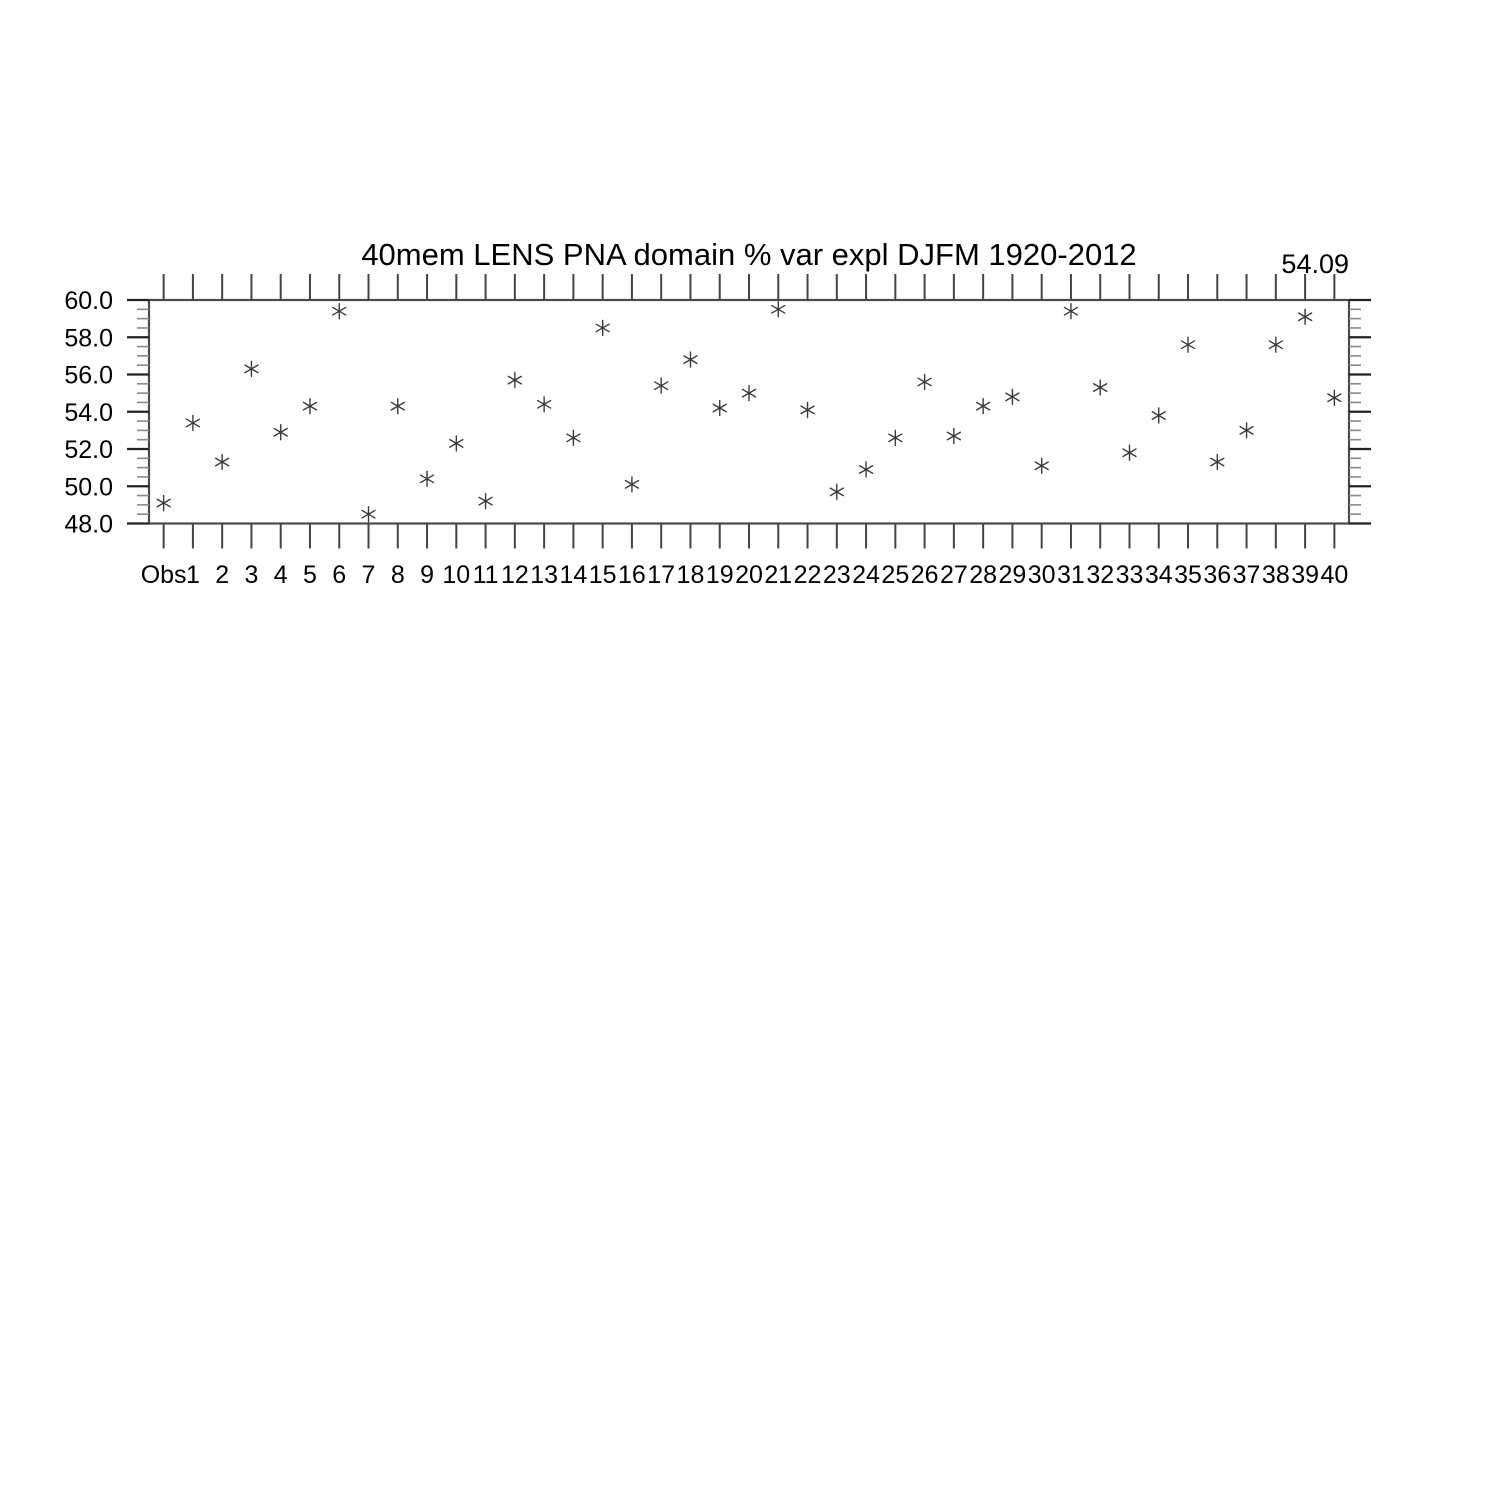  Describe the element at coordinates (1013, 575) in the screenshot. I see `x-tick-label: 29` at that location.